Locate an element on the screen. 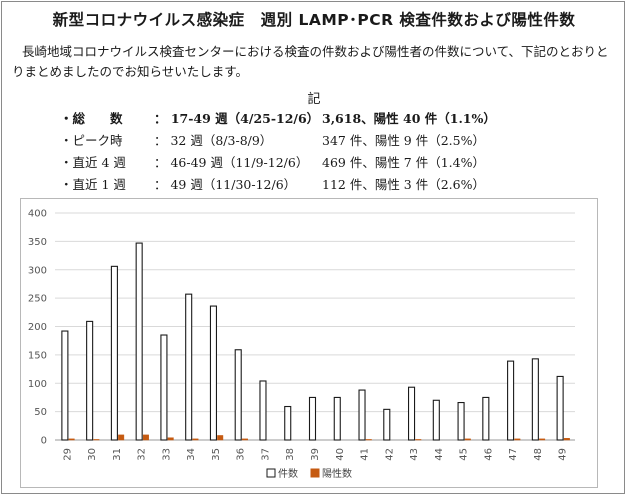 Image resolution: width=628 pixels, height=497 pixels. legend-label-yousei: 陽性数 is located at coordinates (337, 473).